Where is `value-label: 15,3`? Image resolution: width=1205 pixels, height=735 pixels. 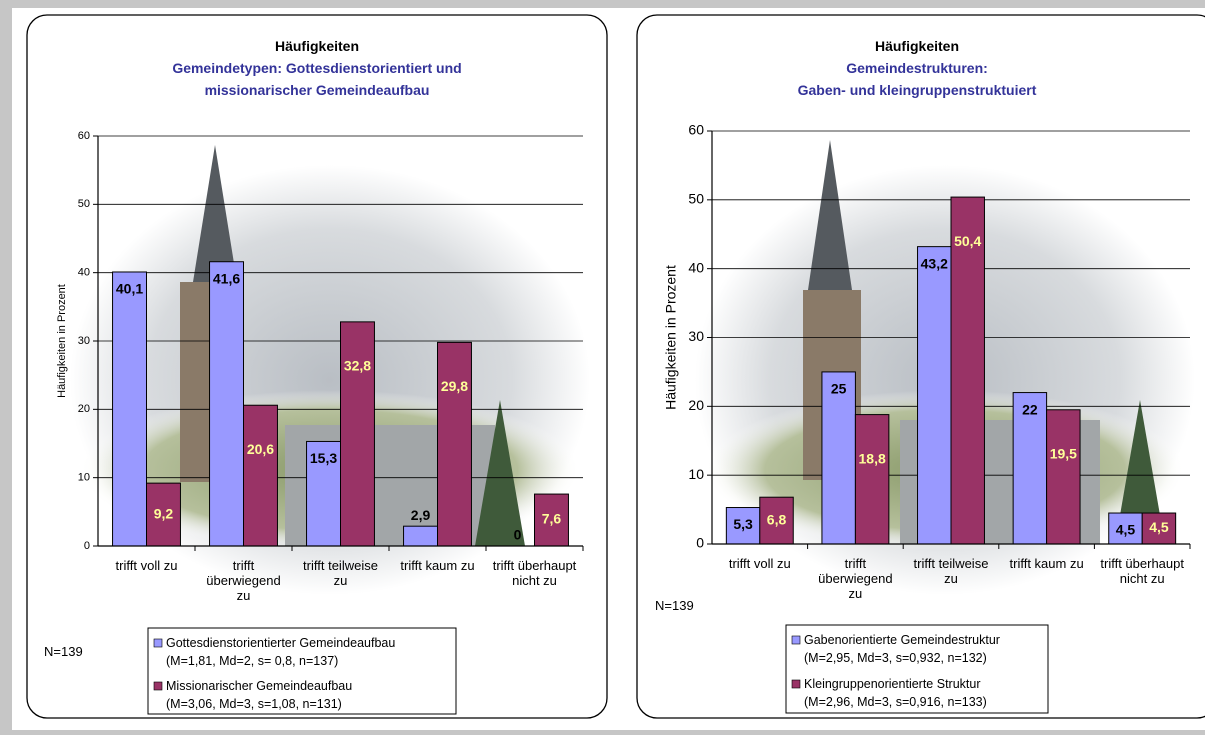 value-label: 15,3 is located at coordinates (323, 458).